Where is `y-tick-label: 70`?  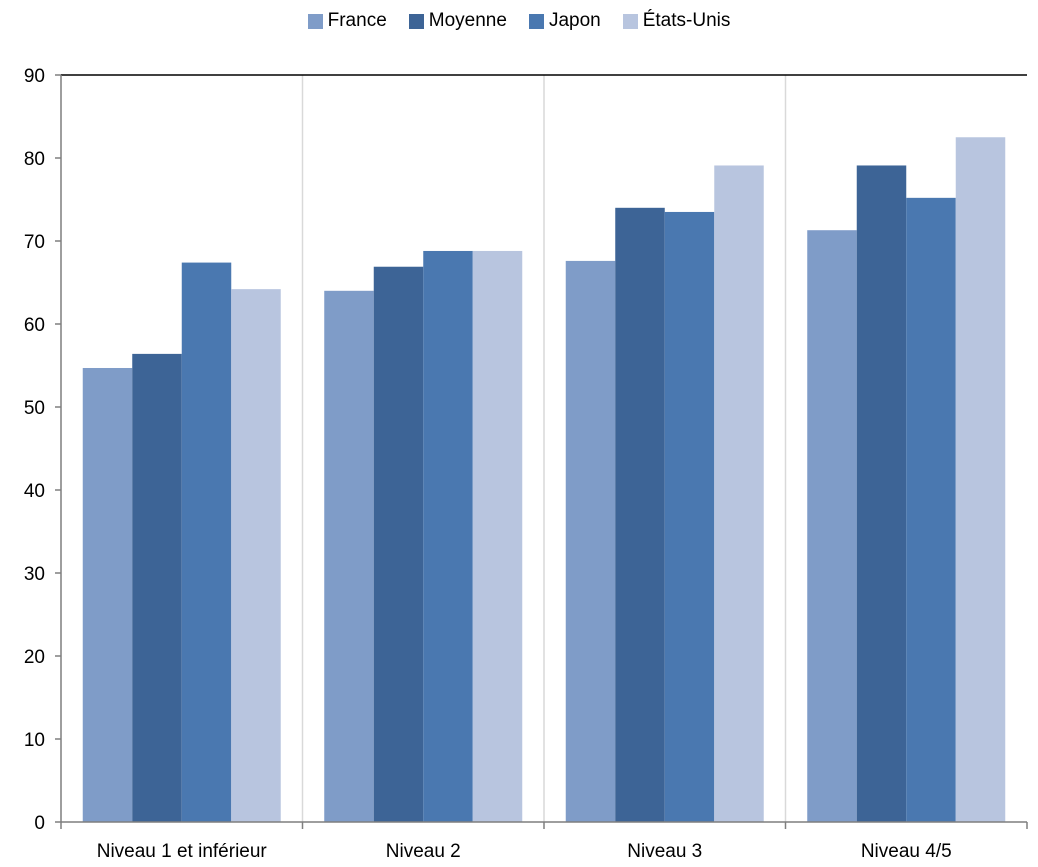 y-tick-label: 70 is located at coordinates (34, 242).